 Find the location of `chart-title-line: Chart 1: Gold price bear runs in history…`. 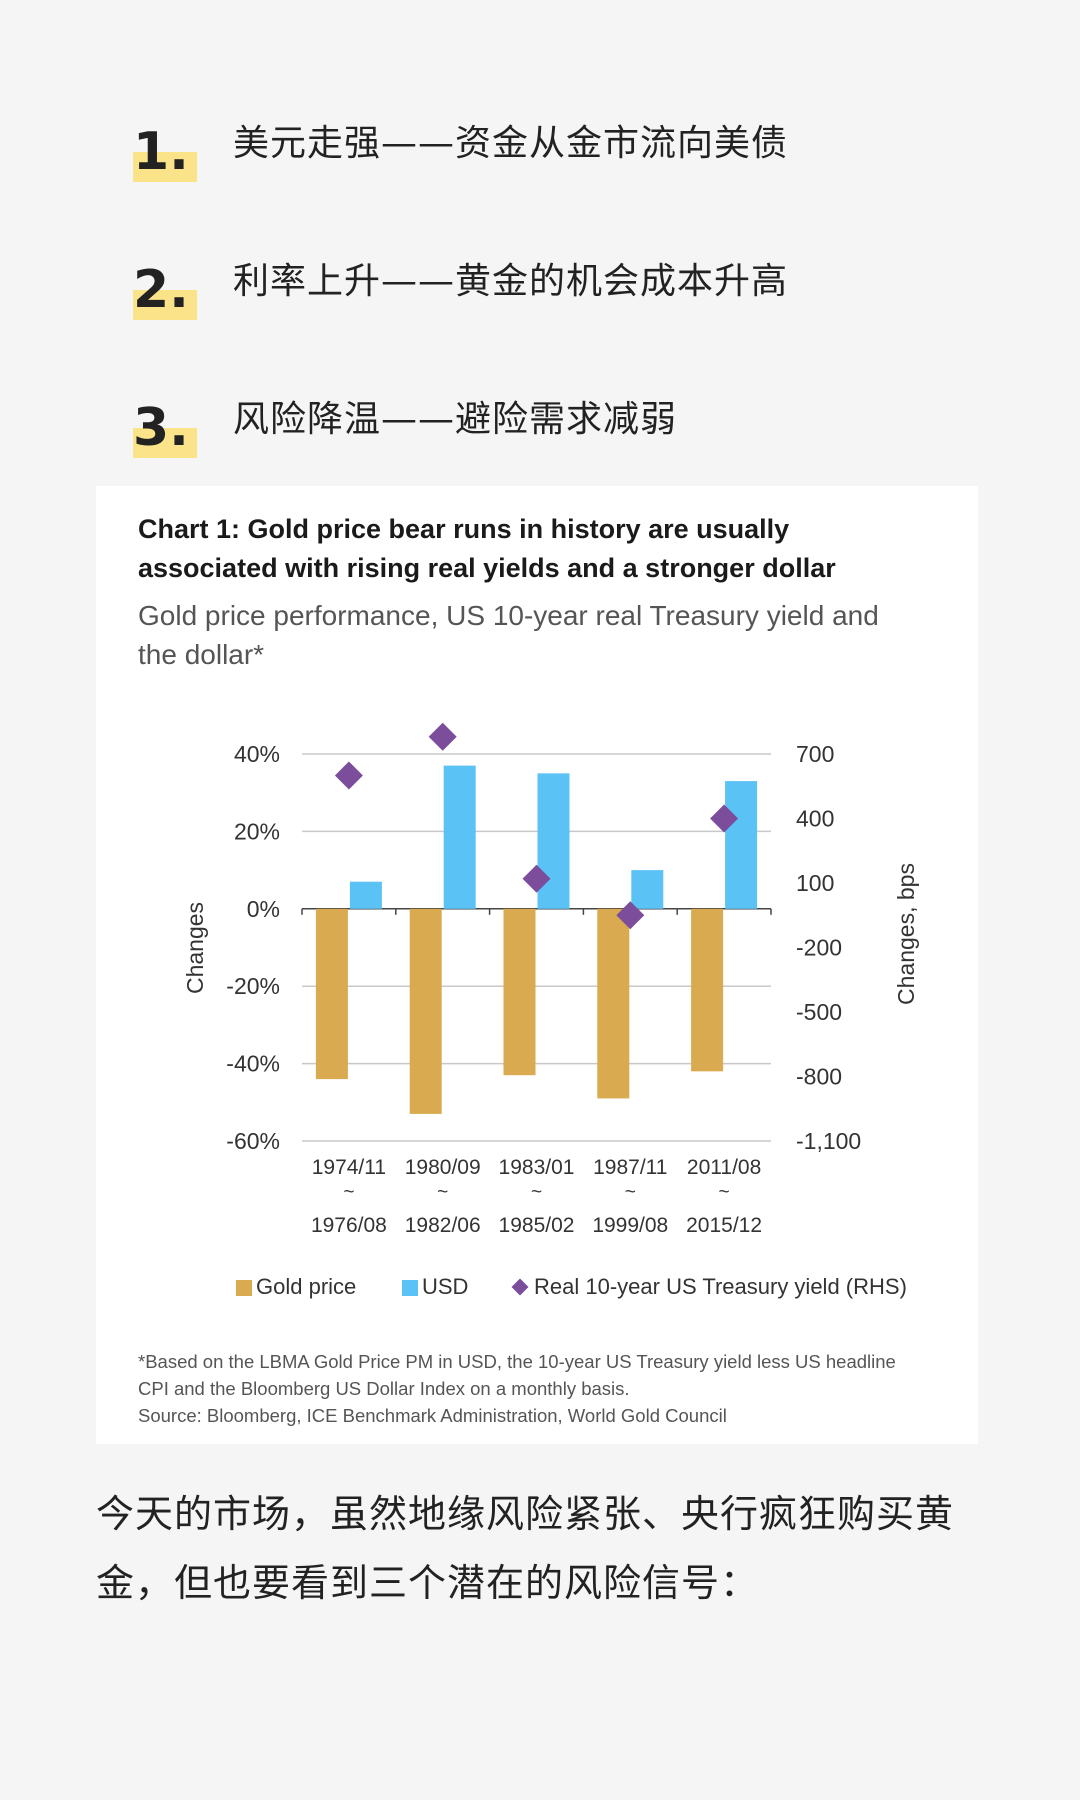

chart-title-line: Chart 1: Gold price bear runs in history… is located at coordinates (464, 529).